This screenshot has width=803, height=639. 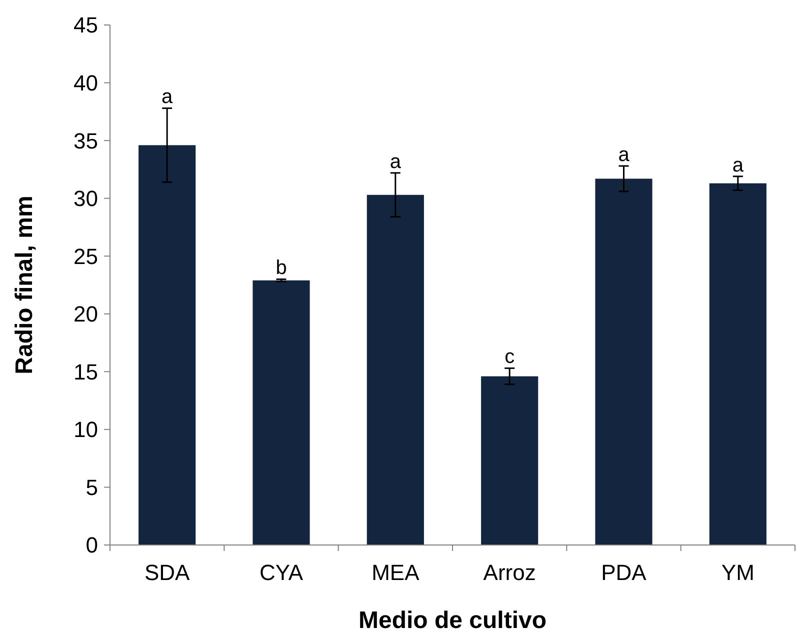 What do you see at coordinates (86, 429) in the screenshot?
I see `y-tick-label: 10` at bounding box center [86, 429].